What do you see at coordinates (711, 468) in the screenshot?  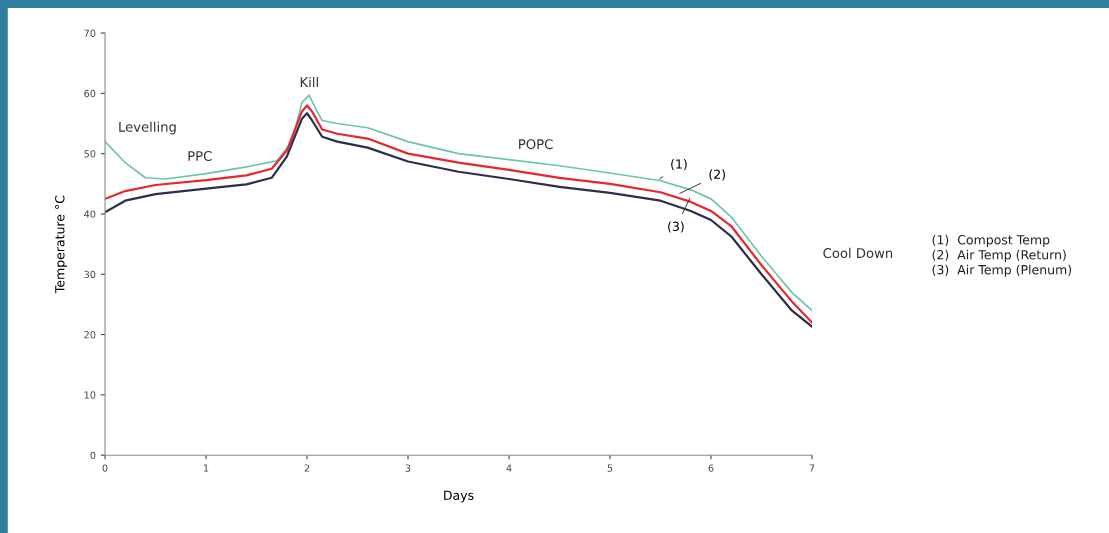 I see `x-tick-label: 6` at bounding box center [711, 468].